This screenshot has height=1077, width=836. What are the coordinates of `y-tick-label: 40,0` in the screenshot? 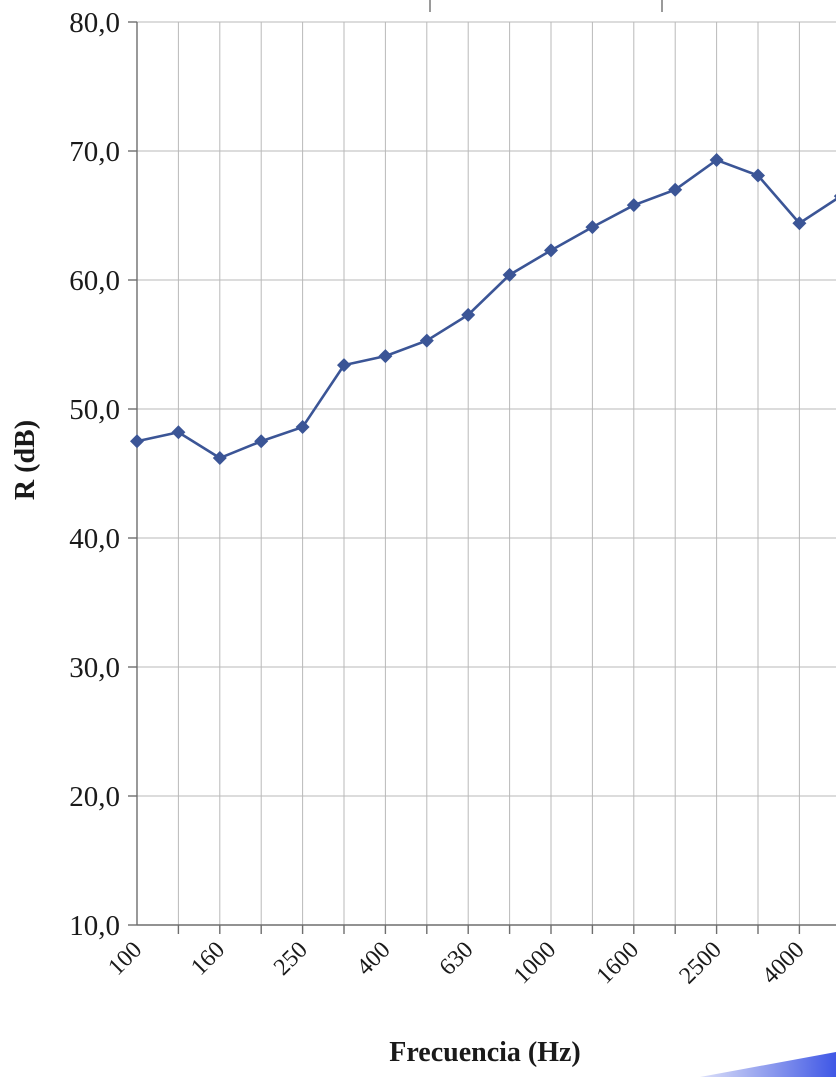 It's located at (94, 539).